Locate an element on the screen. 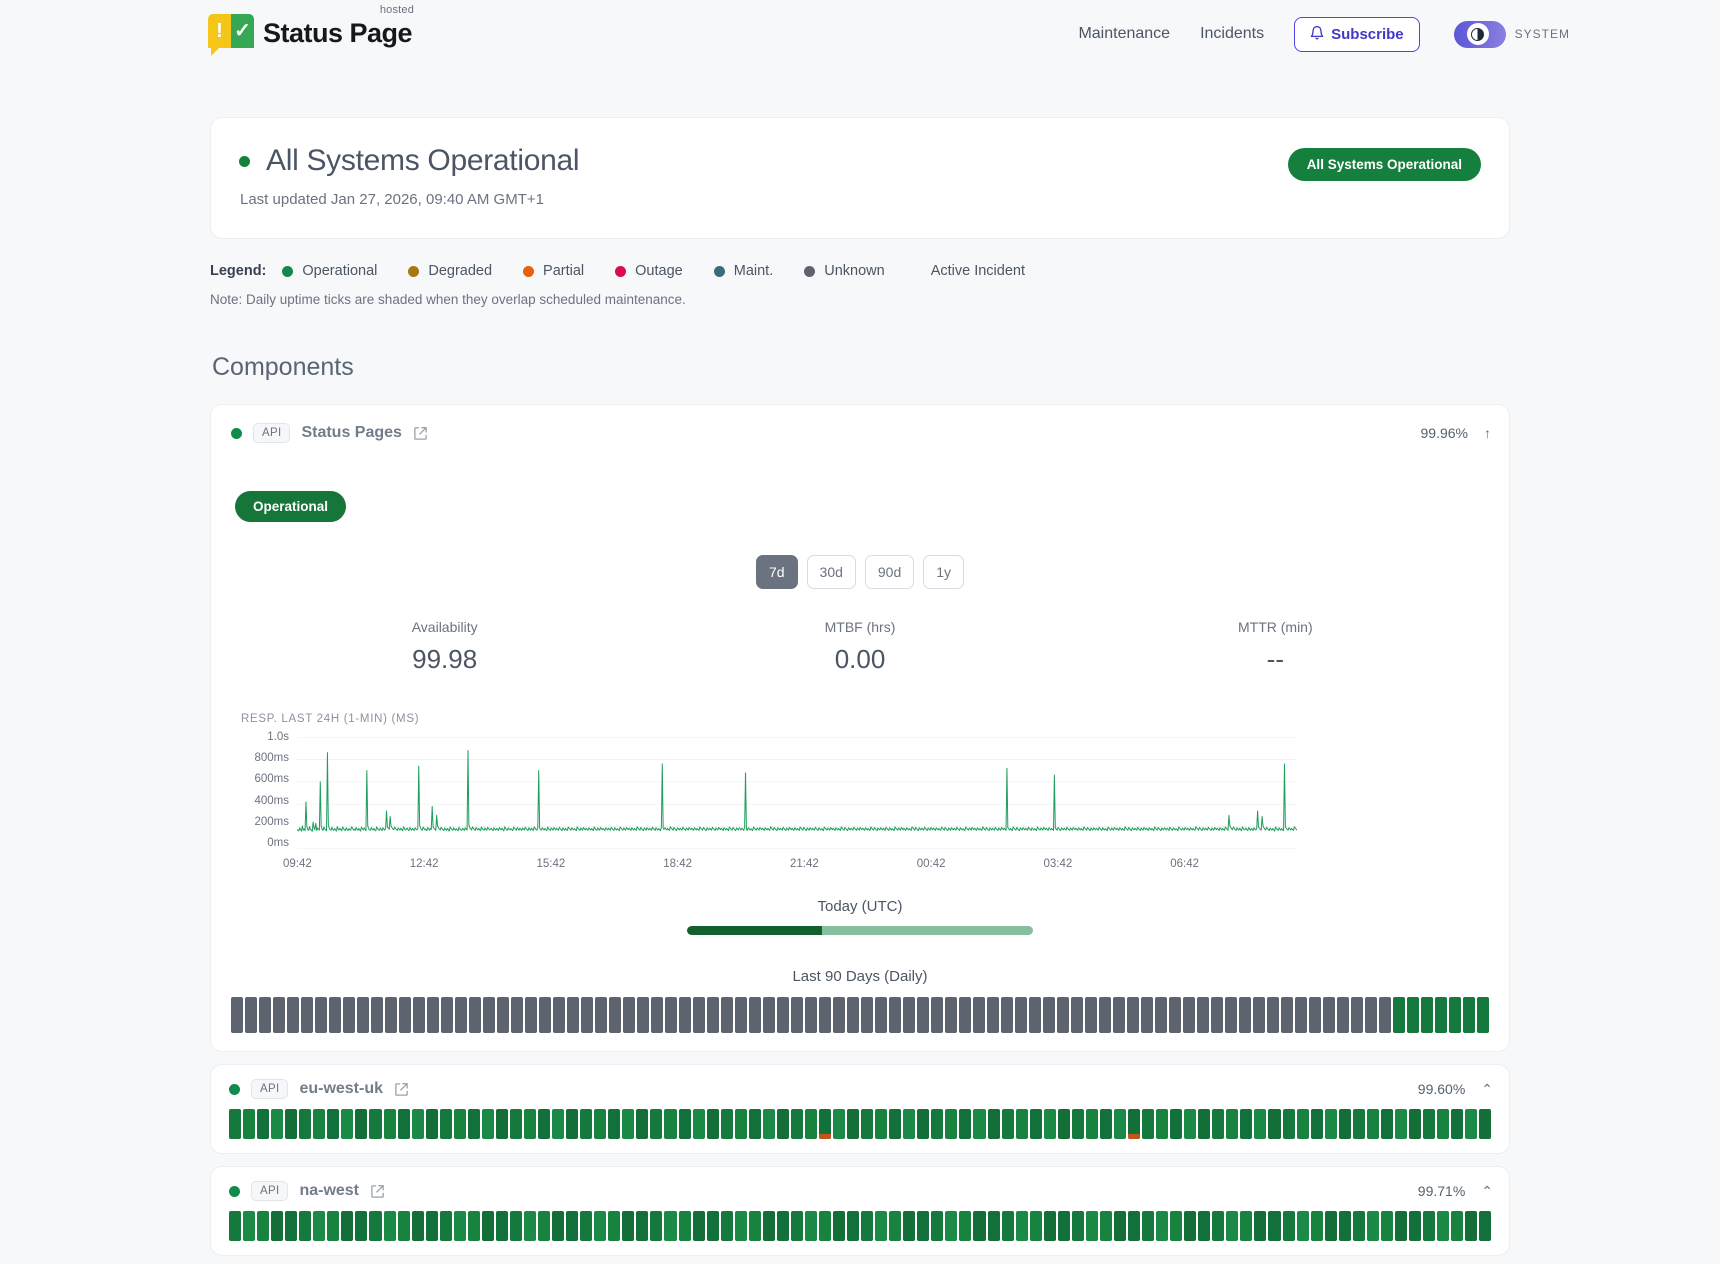 This screenshot has width=1720, height=1264. external-link-icon is located at coordinates (377, 1191).